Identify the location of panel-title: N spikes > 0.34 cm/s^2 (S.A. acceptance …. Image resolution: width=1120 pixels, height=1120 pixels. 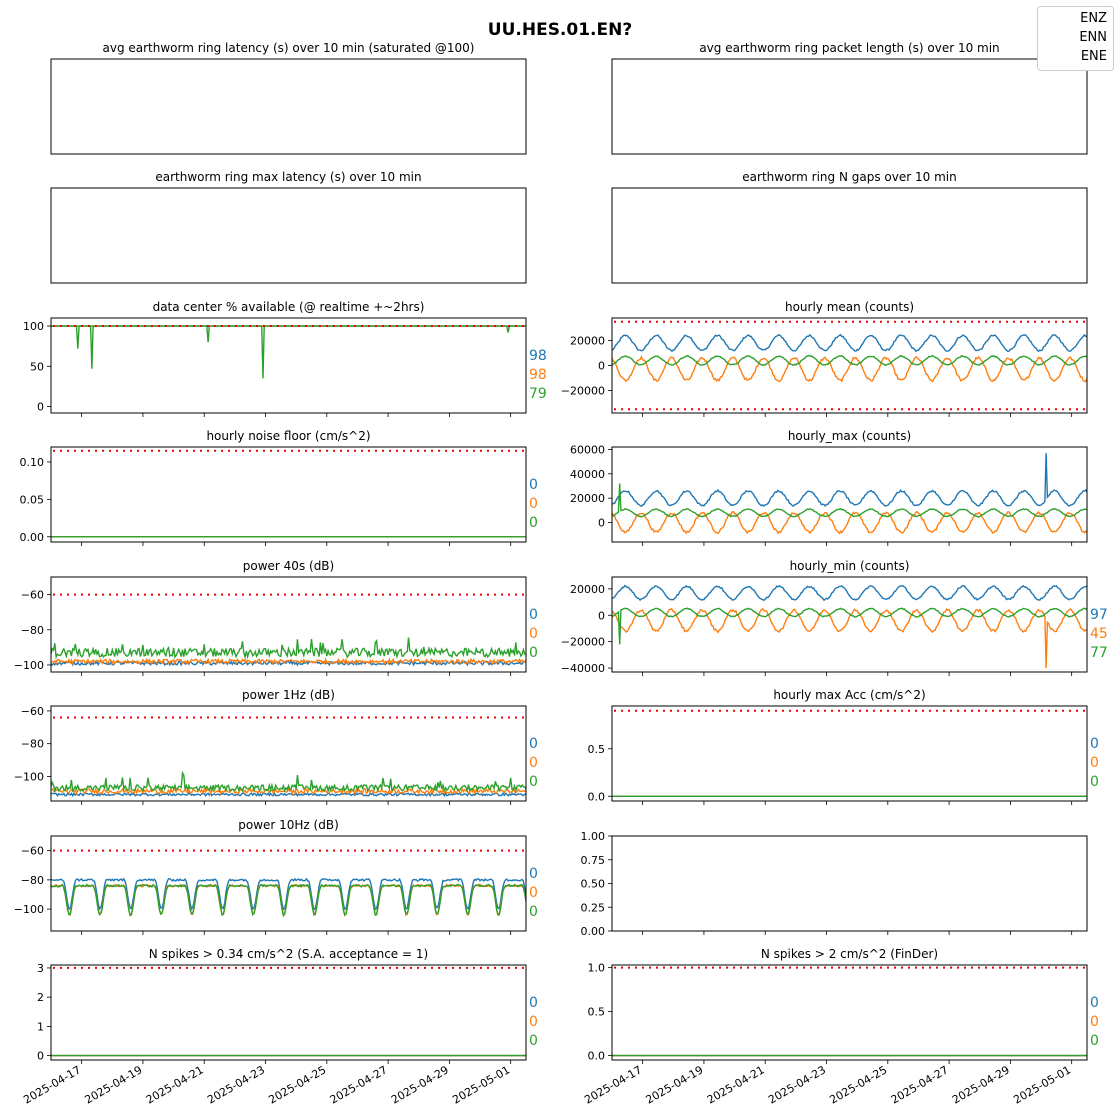
(288, 954).